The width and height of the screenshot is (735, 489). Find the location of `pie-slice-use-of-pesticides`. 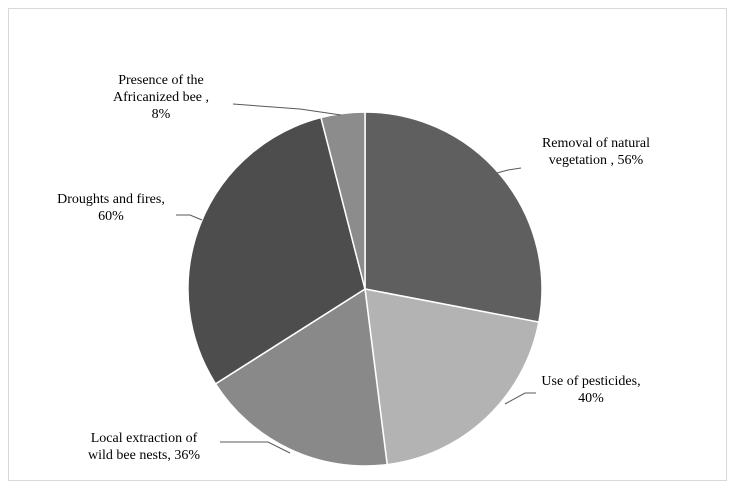

pie-slice-use-of-pesticides is located at coordinates (452, 377).